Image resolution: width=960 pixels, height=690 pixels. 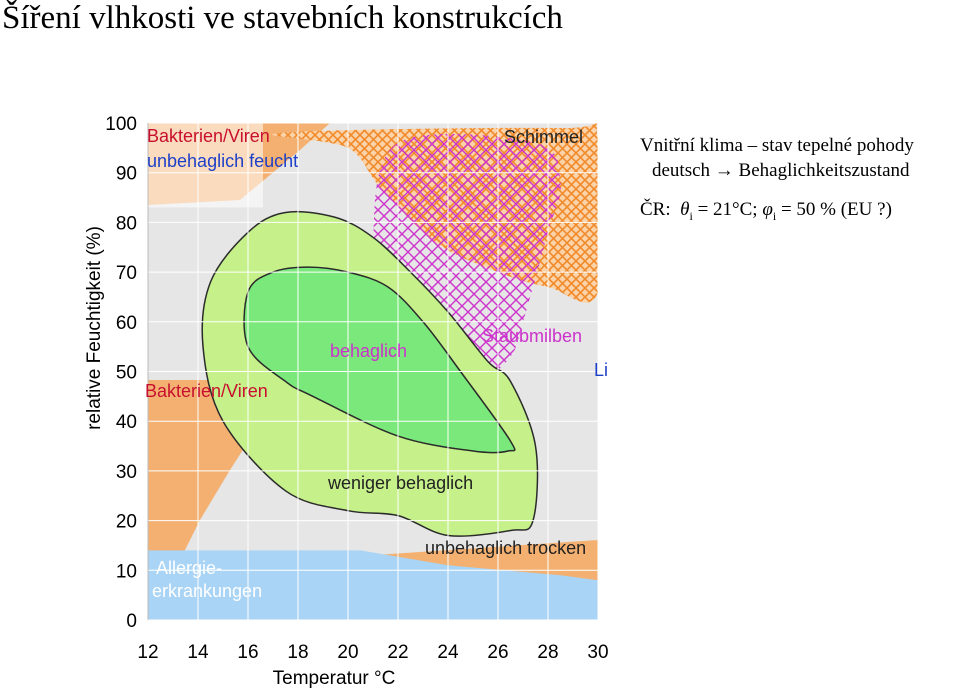 What do you see at coordinates (727, 209) in the screenshot?
I see `theta-value: = 21°C;` at bounding box center [727, 209].